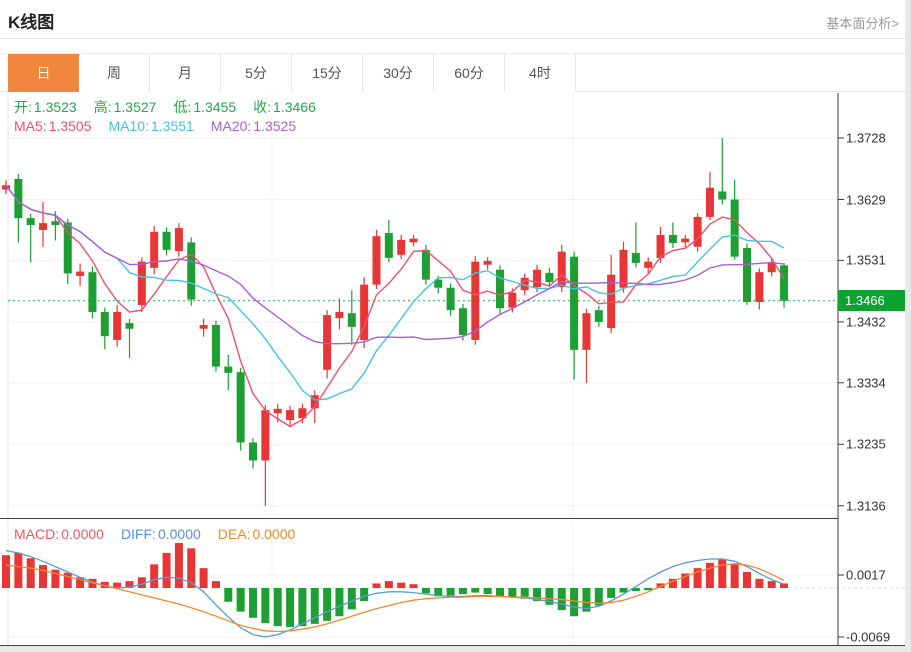 The height and width of the screenshot is (652, 911). What do you see at coordinates (185, 73) in the screenshot?
I see `tab-month: 月` at bounding box center [185, 73].